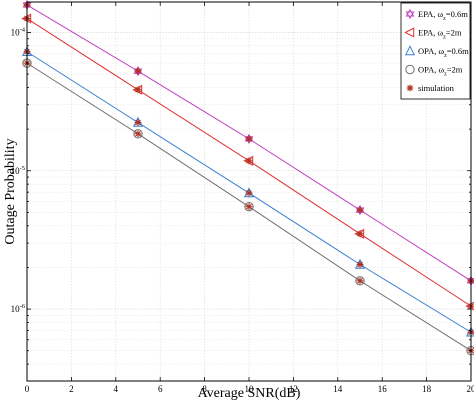 Image resolution: width=474 pixels, height=401 pixels. What do you see at coordinates (470, 389) in the screenshot?
I see `x-tick-label: 20` at bounding box center [470, 389].